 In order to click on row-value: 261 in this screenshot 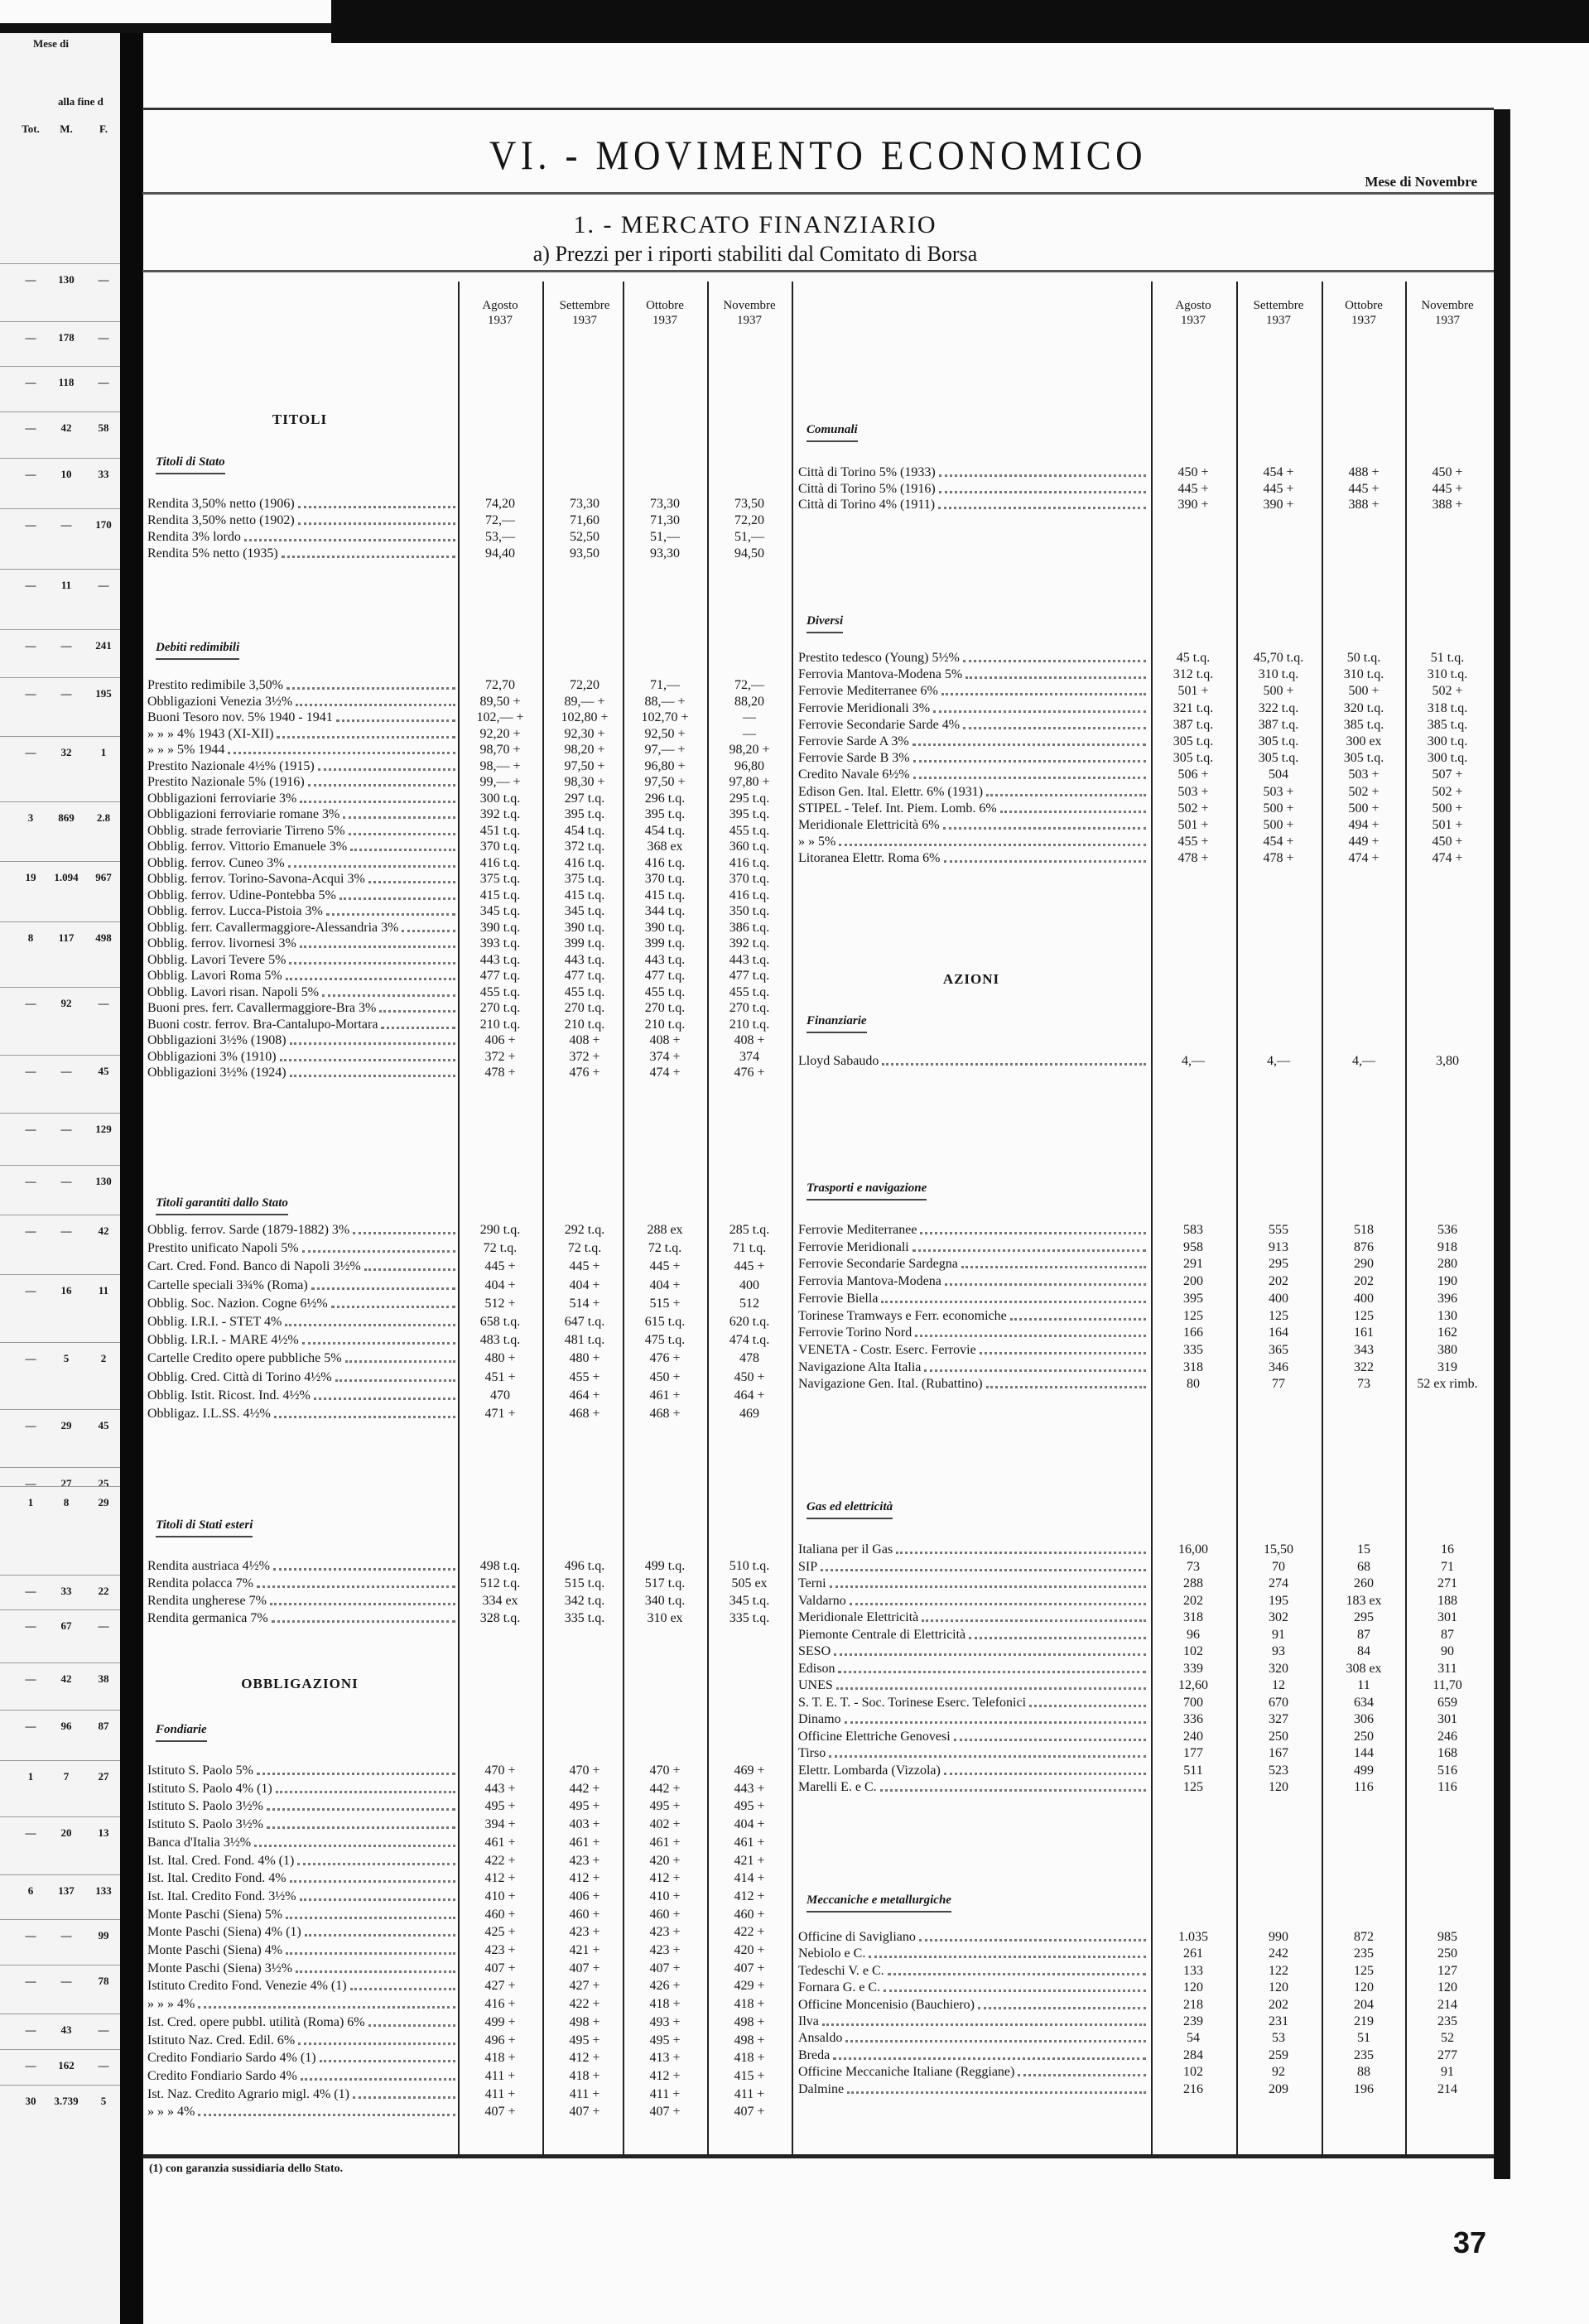, I will do `click(1193, 1953)`.